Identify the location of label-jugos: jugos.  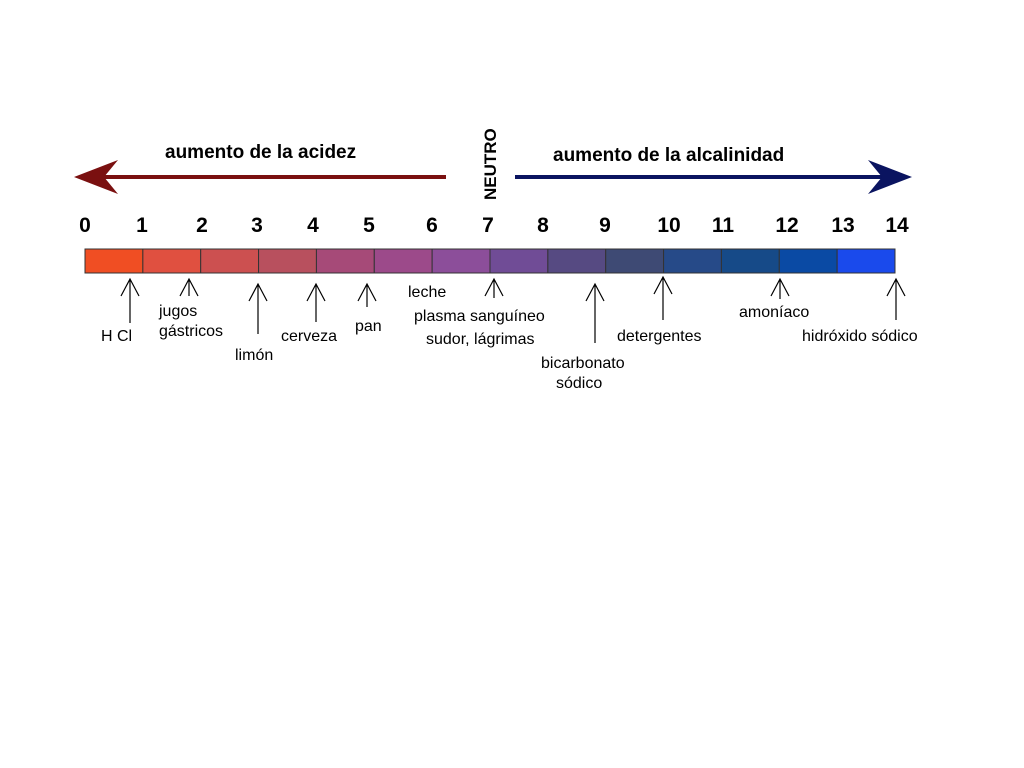
(177, 311).